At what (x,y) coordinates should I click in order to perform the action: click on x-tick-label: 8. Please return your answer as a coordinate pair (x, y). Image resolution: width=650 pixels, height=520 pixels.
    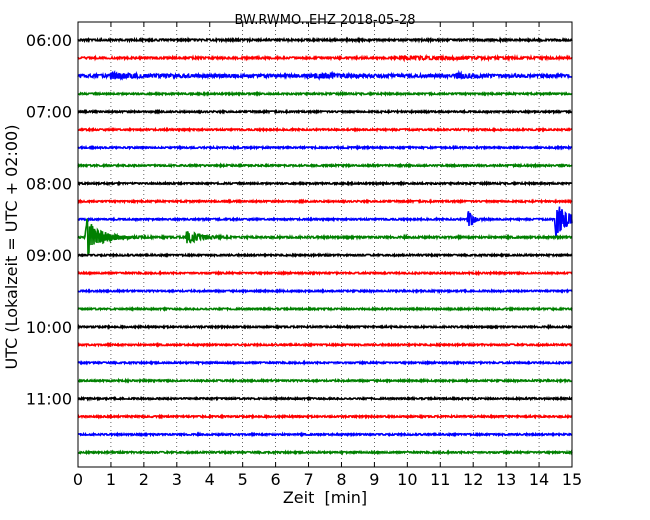
    Looking at the image, I should click on (341, 479).